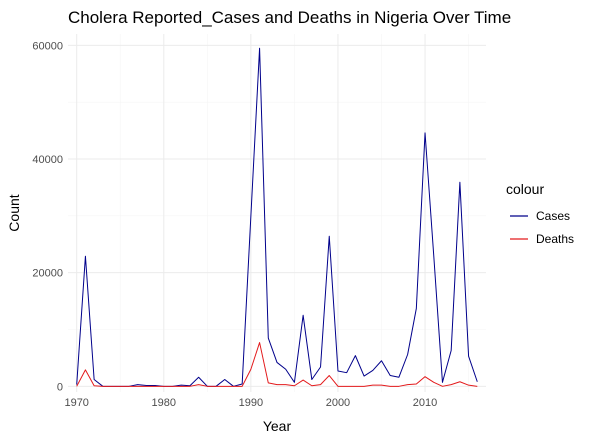 The height and width of the screenshot is (442, 592). What do you see at coordinates (555, 239) in the screenshot?
I see `legend-label-deaths: Deaths` at bounding box center [555, 239].